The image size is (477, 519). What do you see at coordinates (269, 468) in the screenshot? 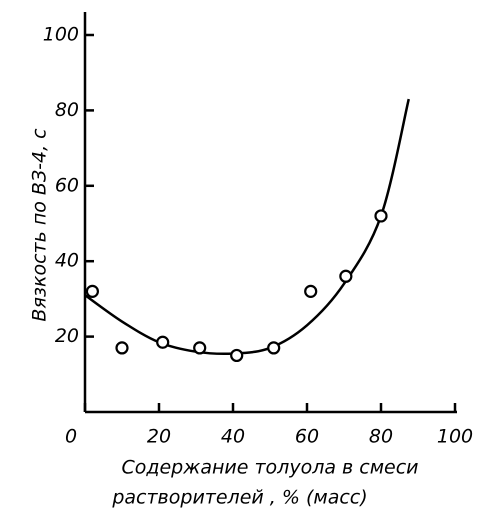
I see `x-axis-label: Содержание толуола в смеси` at bounding box center [269, 468].